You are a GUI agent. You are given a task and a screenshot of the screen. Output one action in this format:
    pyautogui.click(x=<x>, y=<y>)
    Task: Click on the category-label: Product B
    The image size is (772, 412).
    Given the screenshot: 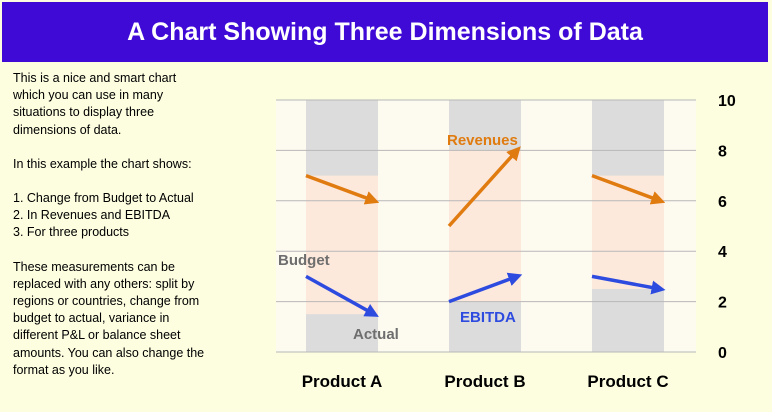 What is the action you would take?
    pyautogui.click(x=484, y=381)
    